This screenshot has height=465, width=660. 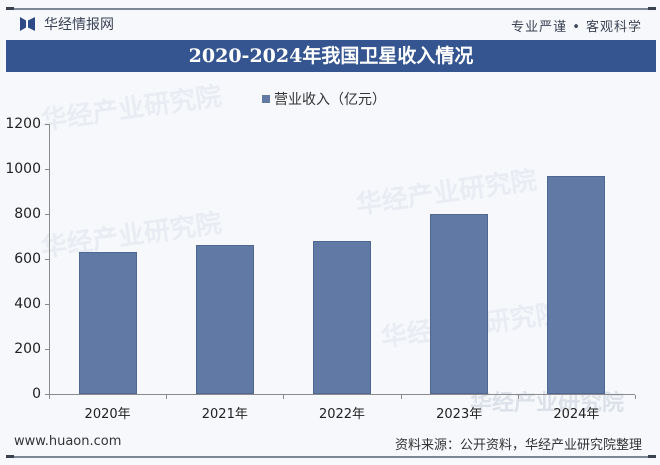 I want to click on title-bar: 2020-2024年我国卫星收入情况, so click(x=331, y=56).